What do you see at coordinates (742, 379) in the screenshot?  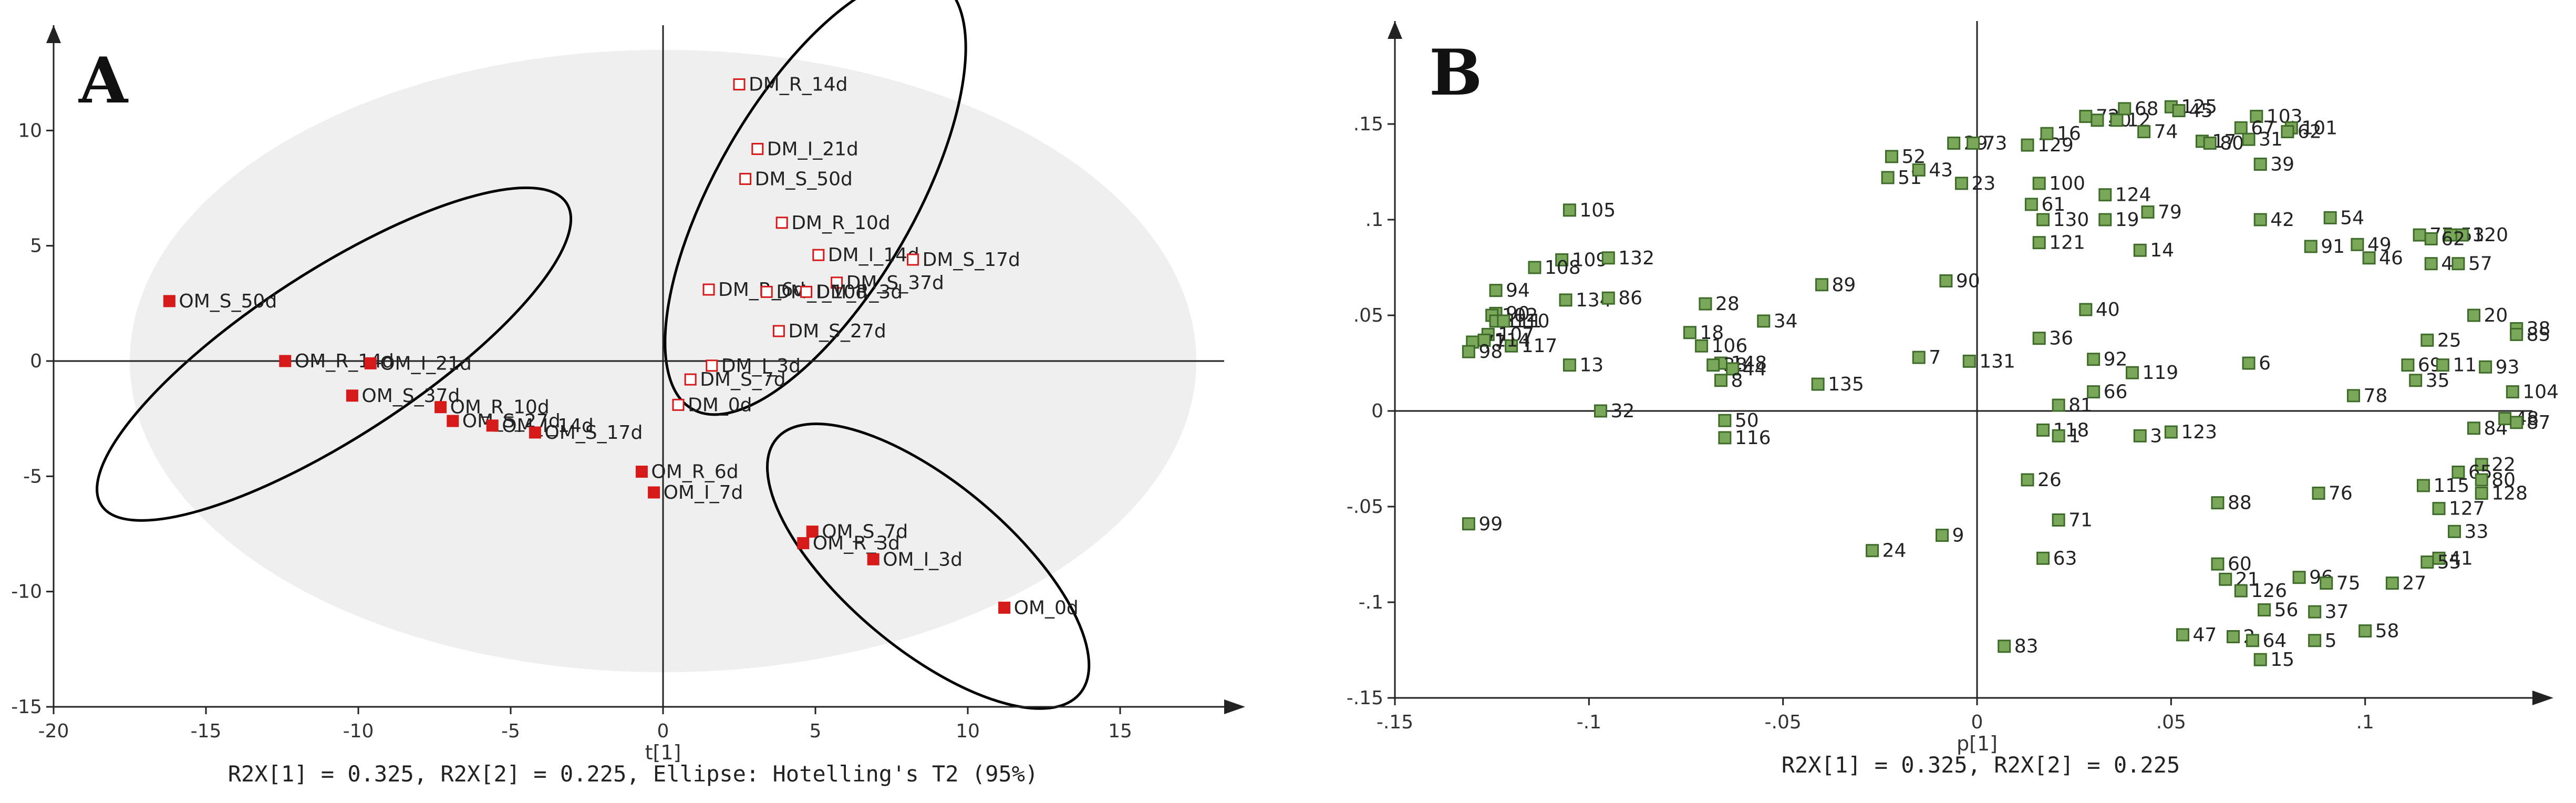 I see `point-label: DM_S_7d` at bounding box center [742, 379].